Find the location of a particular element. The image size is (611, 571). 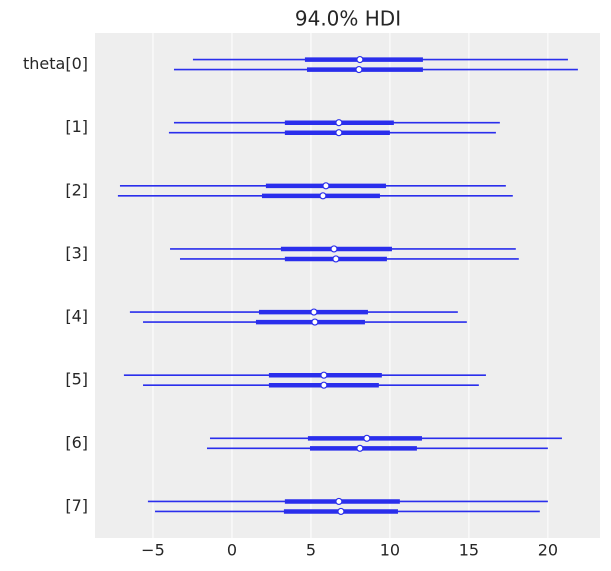

x-tick-label: 20 is located at coordinates (548, 550).